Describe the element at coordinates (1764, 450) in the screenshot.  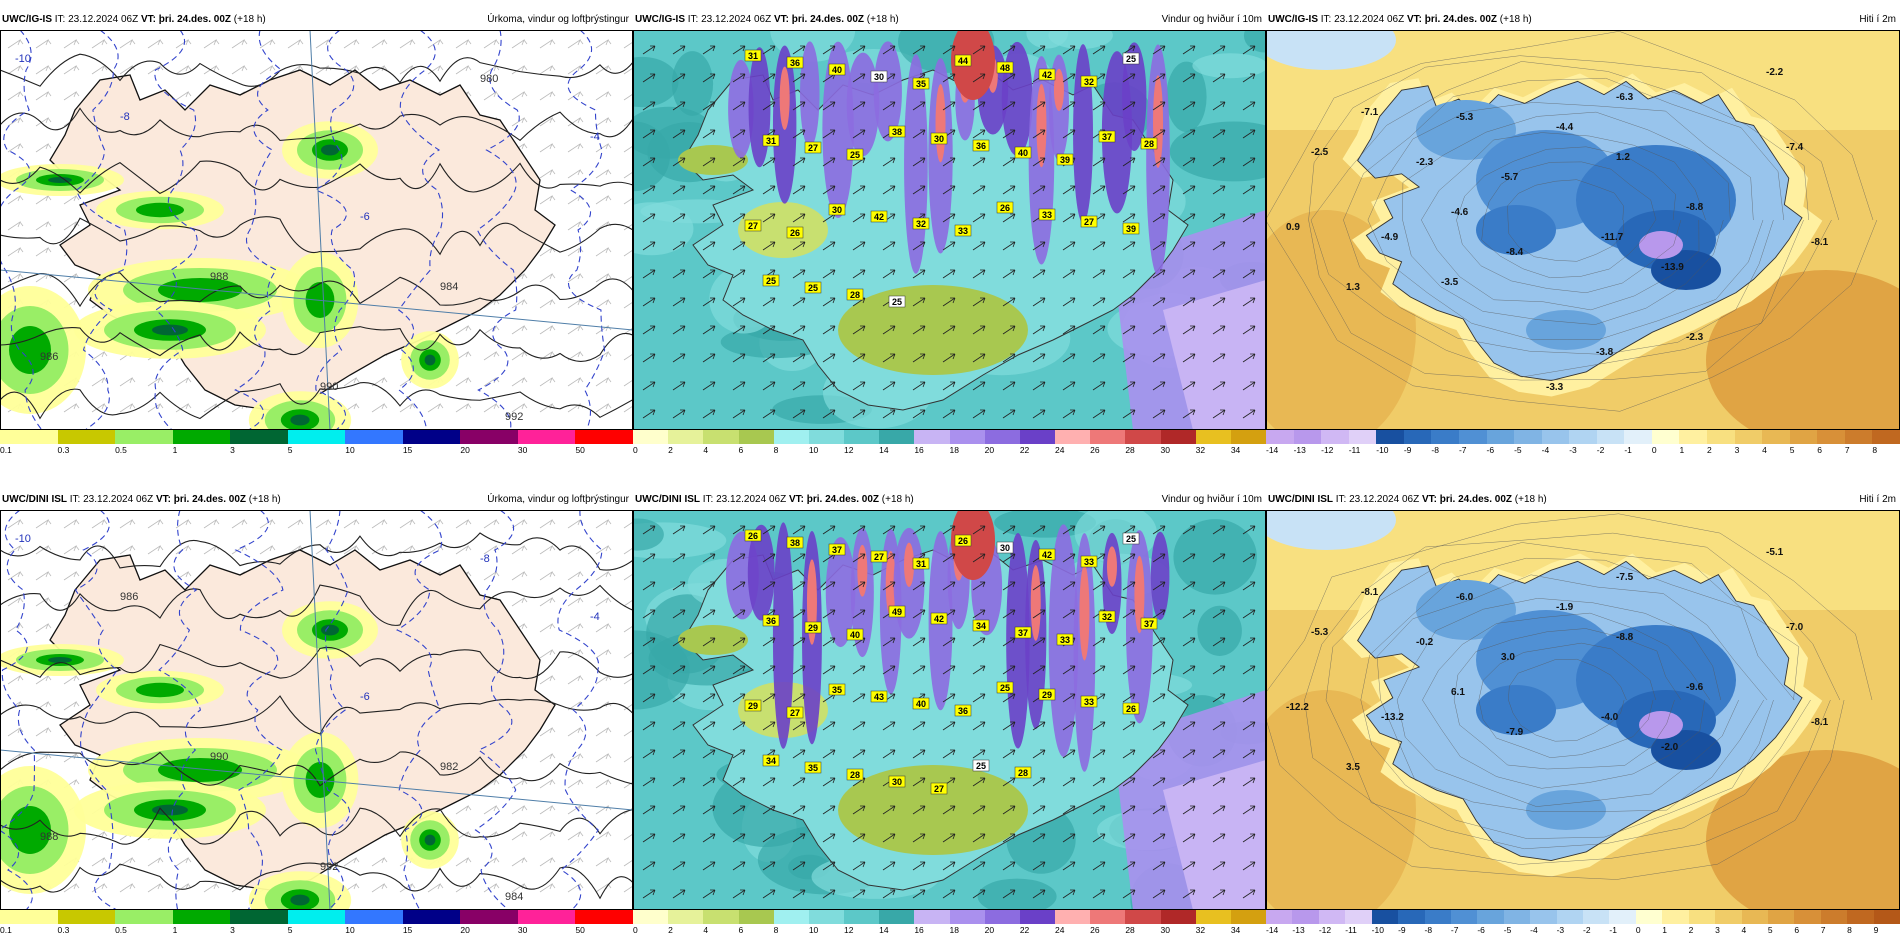
I see `color-scale-tick: 4` at that location.